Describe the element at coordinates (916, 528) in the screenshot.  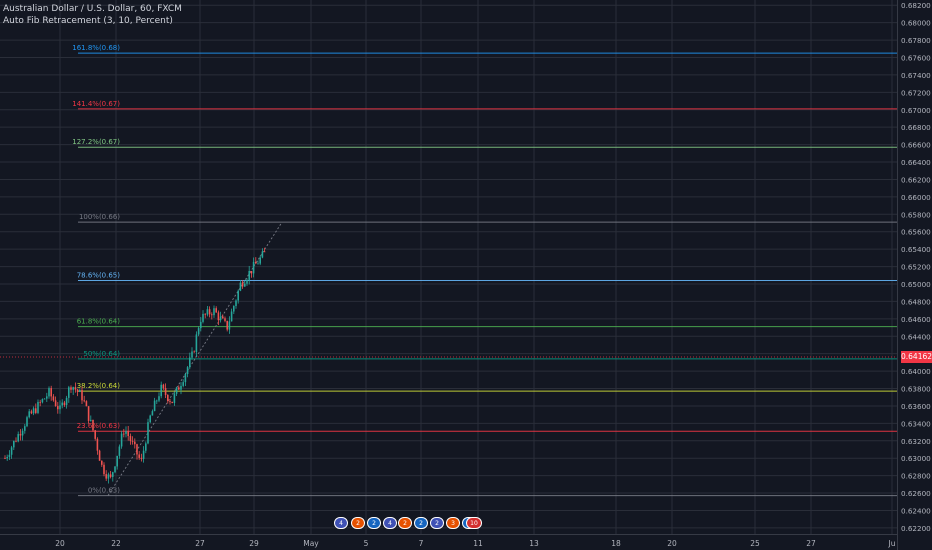
I see `price-axis-tick: 0.62200` at that location.